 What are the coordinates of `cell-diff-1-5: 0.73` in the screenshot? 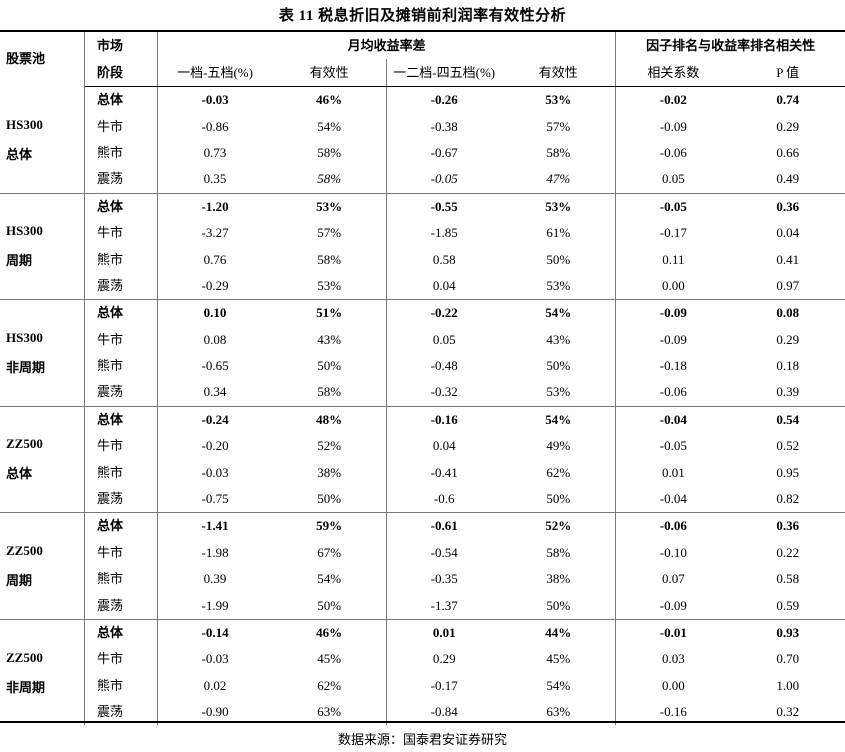 It's located at (215, 152).